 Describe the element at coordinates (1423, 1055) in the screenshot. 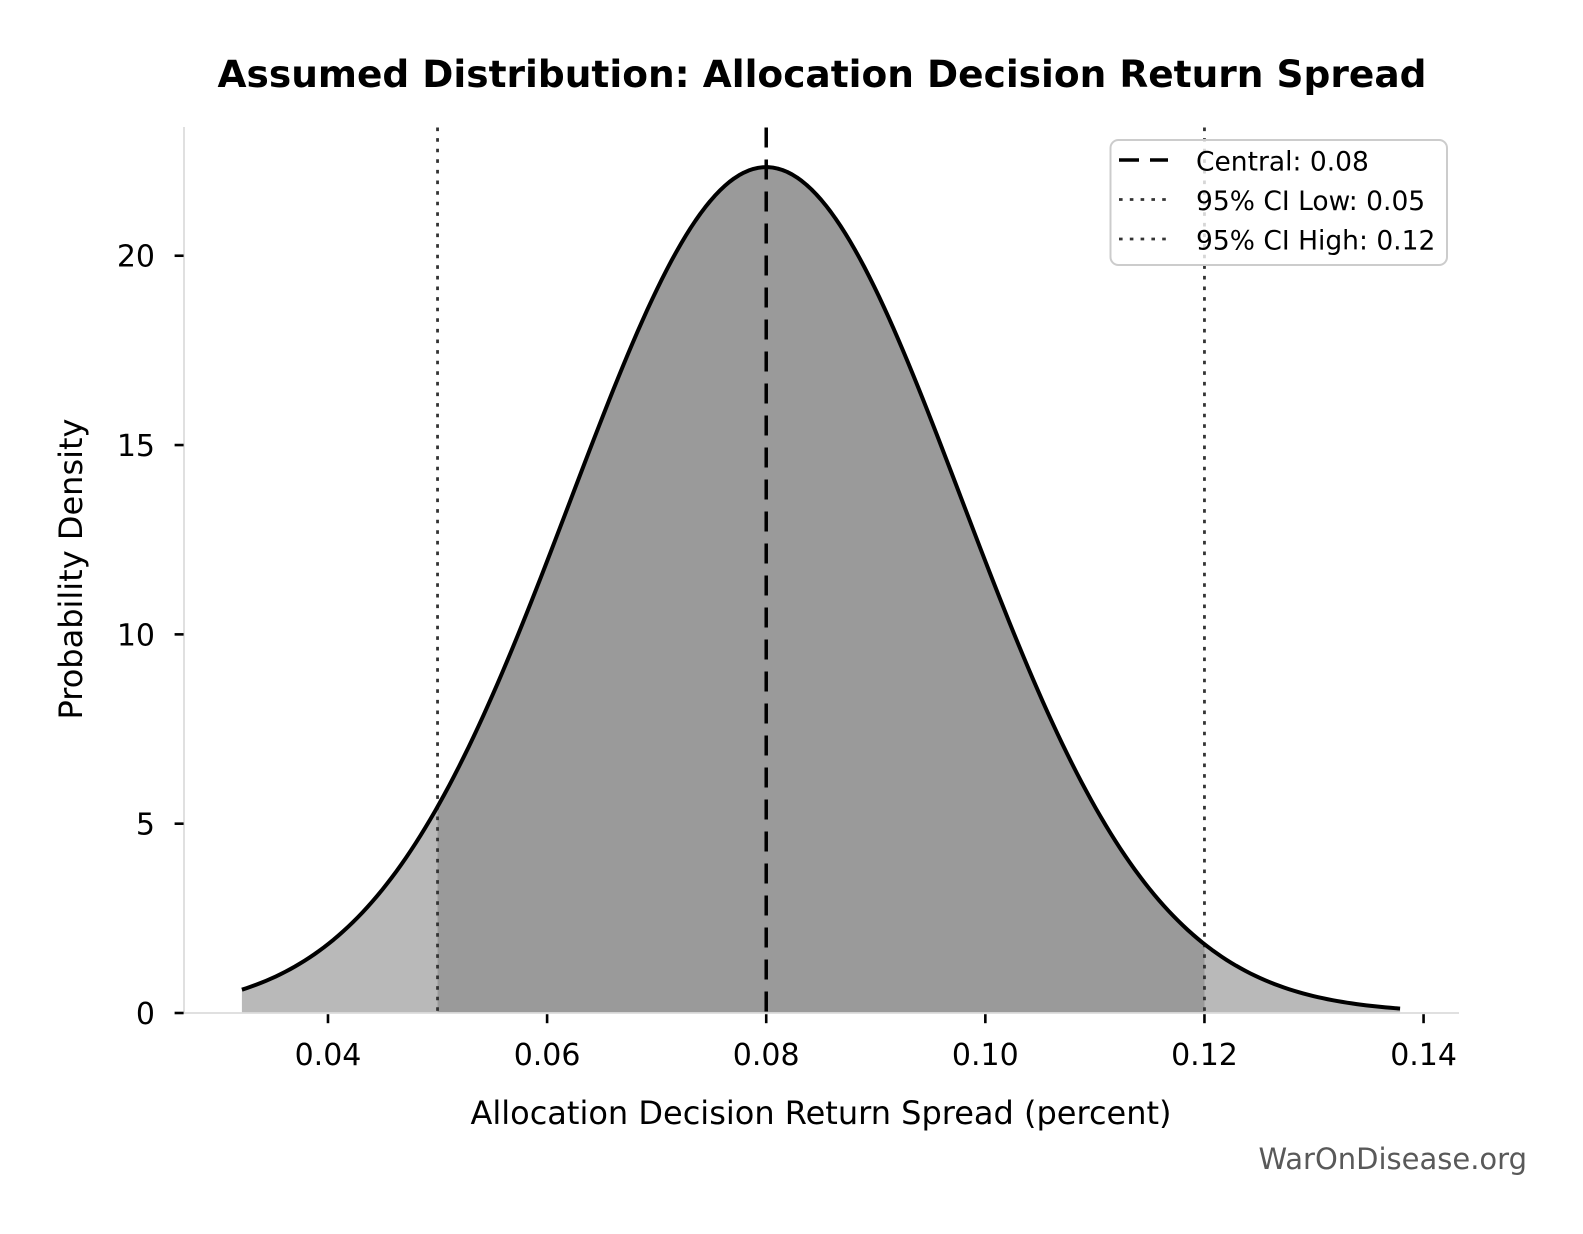

I see `x-tick-label: 0.14` at that location.